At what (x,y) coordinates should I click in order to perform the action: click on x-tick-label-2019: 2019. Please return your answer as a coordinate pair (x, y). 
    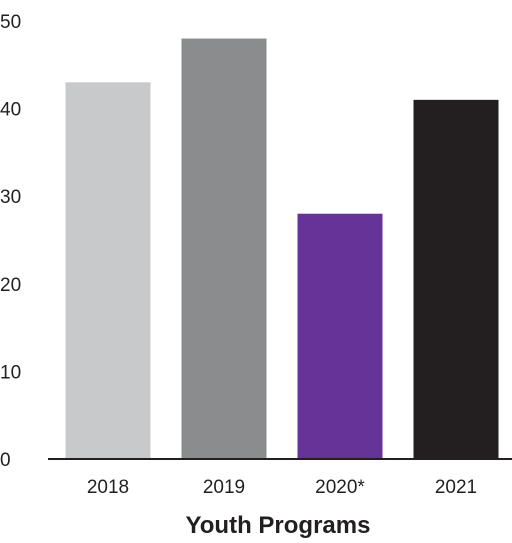
    Looking at the image, I should click on (224, 487).